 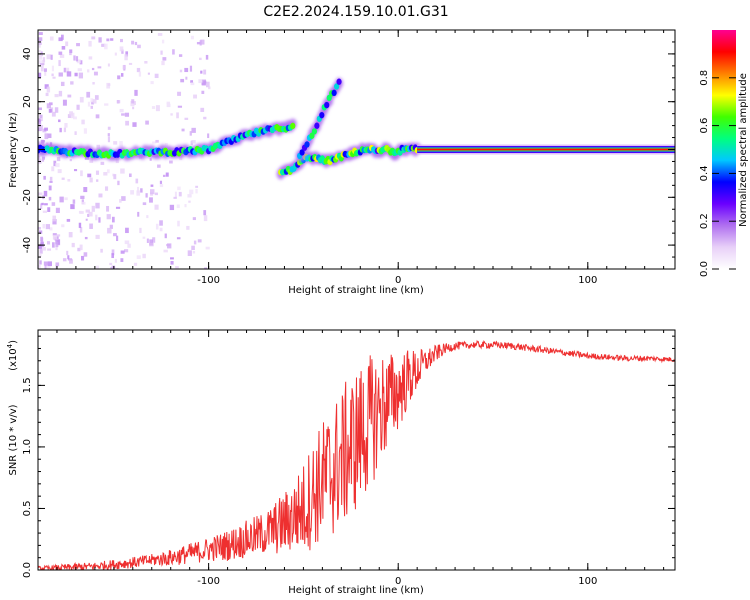 I want to click on snr-ylabel: SNR (10 * v/v), so click(x=13, y=439).